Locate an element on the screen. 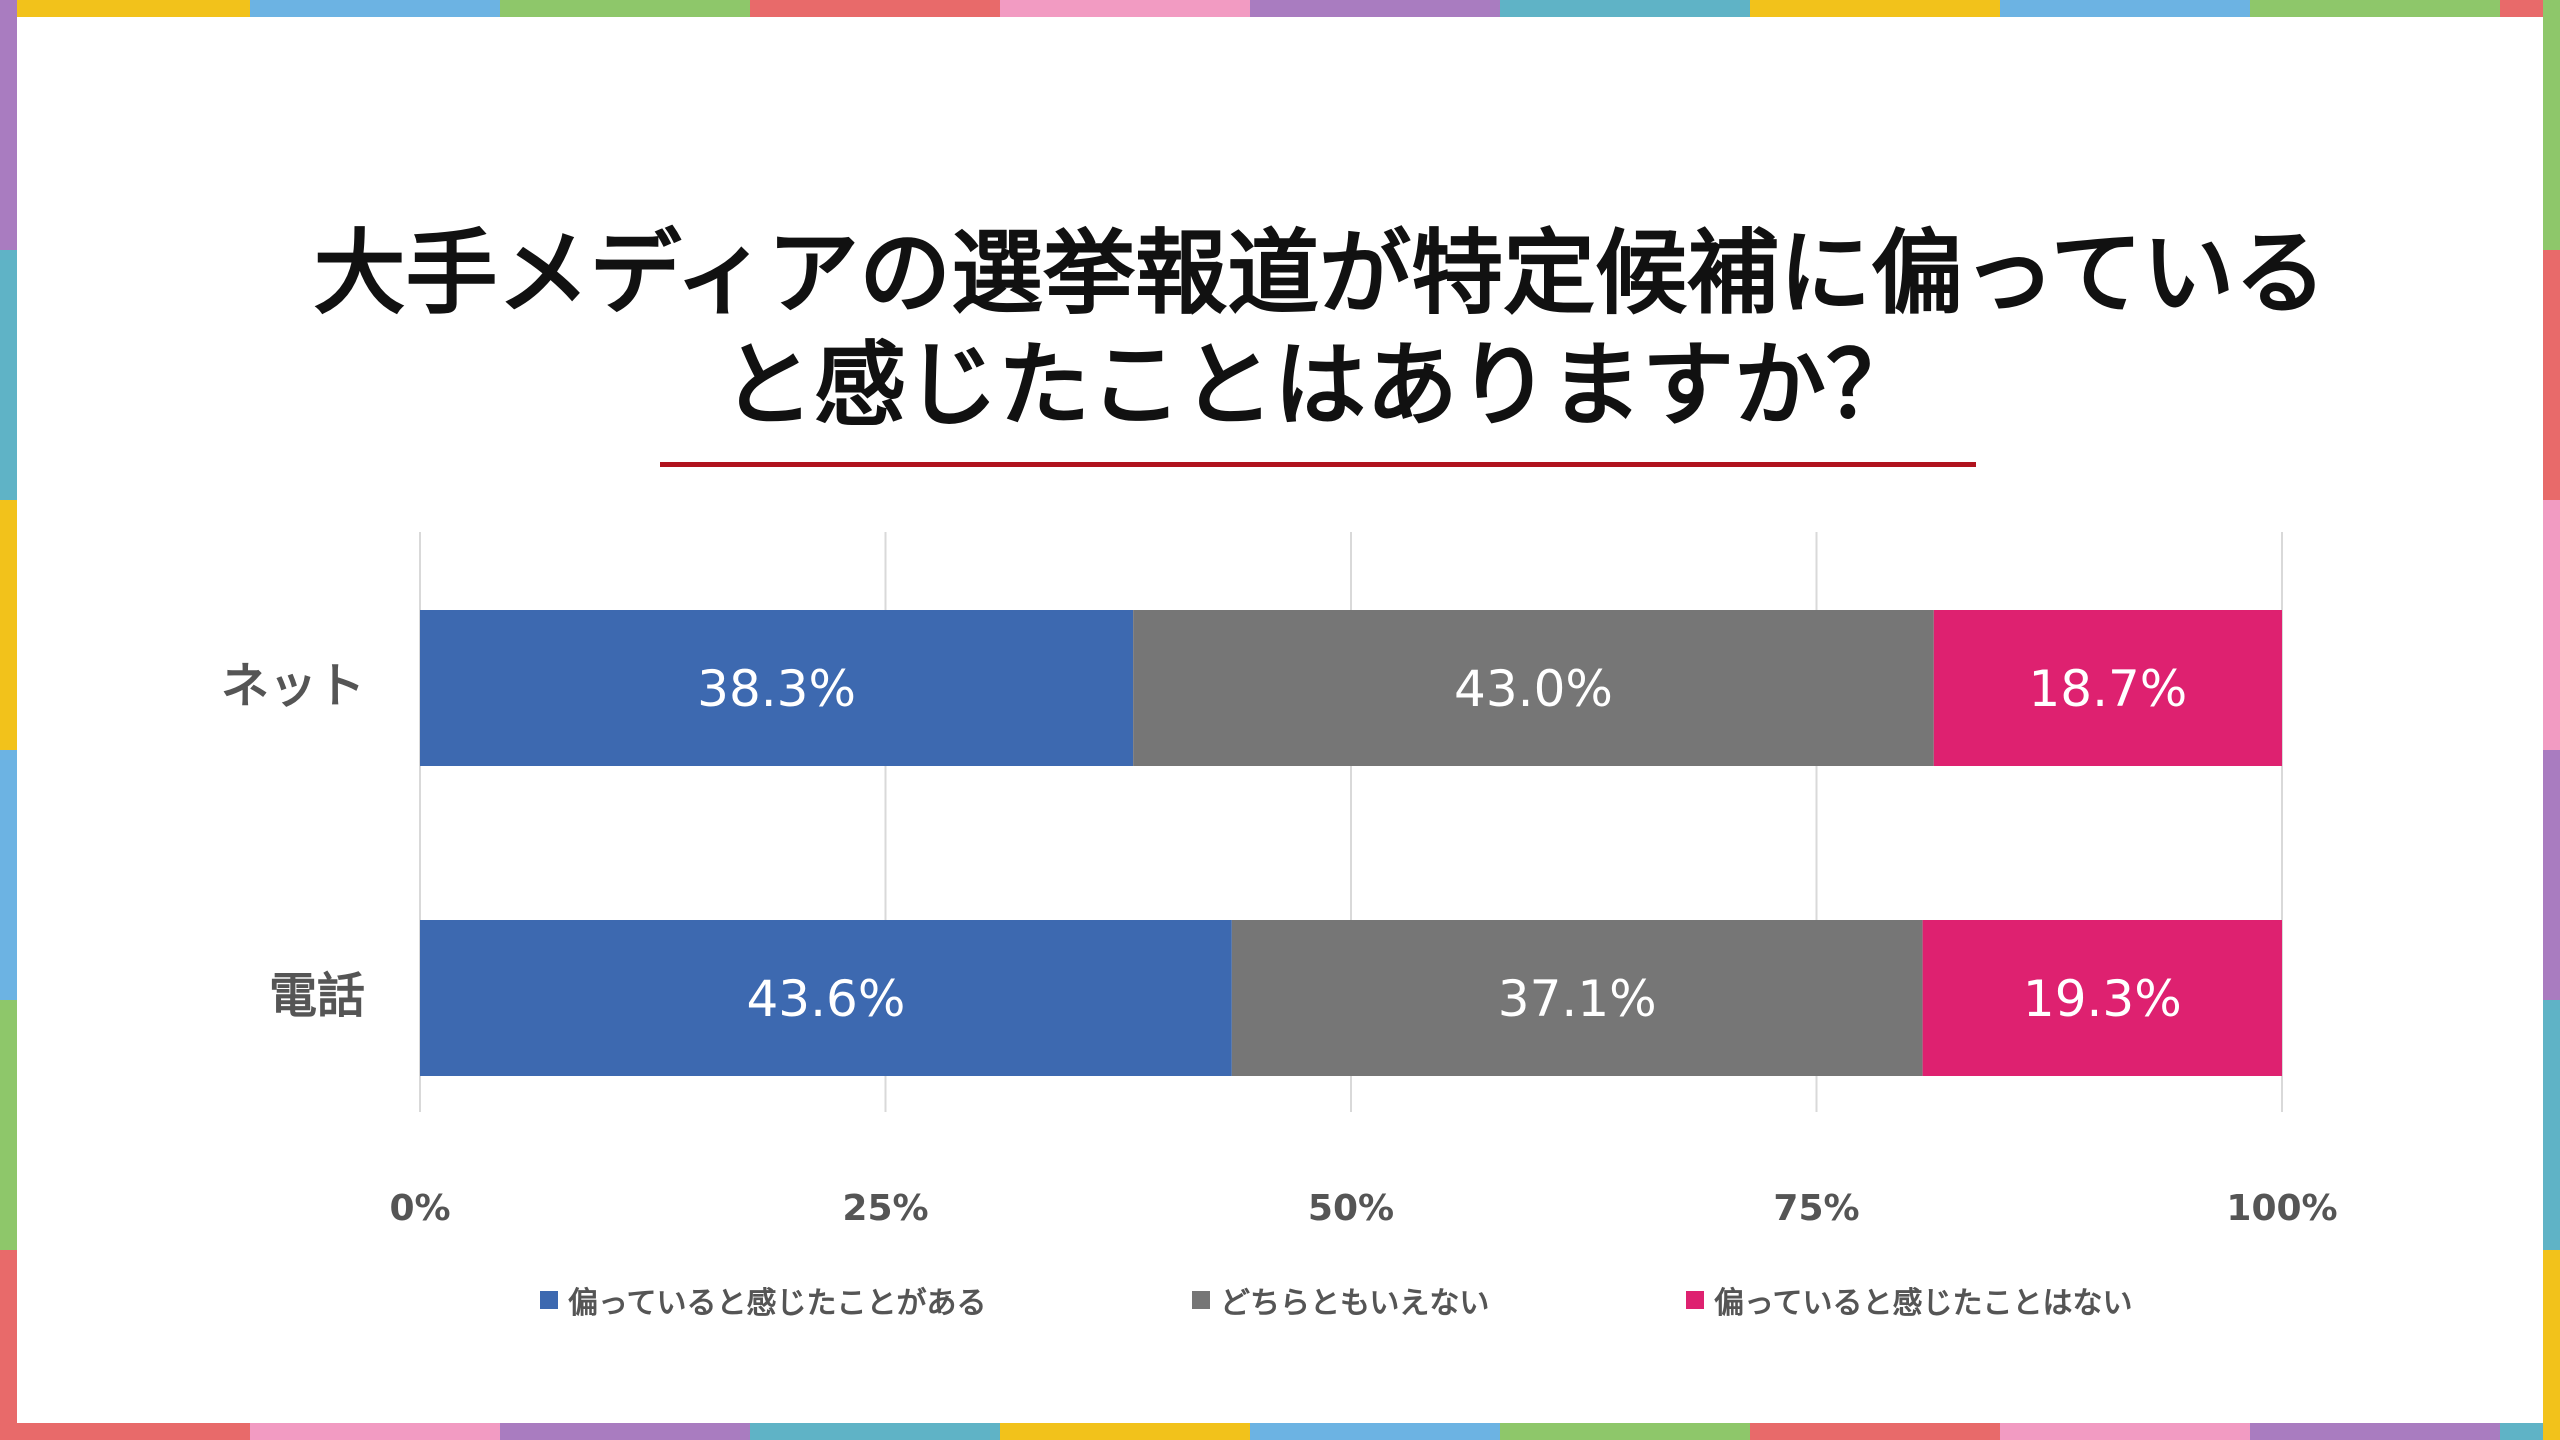 The width and height of the screenshot is (2560, 1440). data-label: 43.0% is located at coordinates (1533, 689).